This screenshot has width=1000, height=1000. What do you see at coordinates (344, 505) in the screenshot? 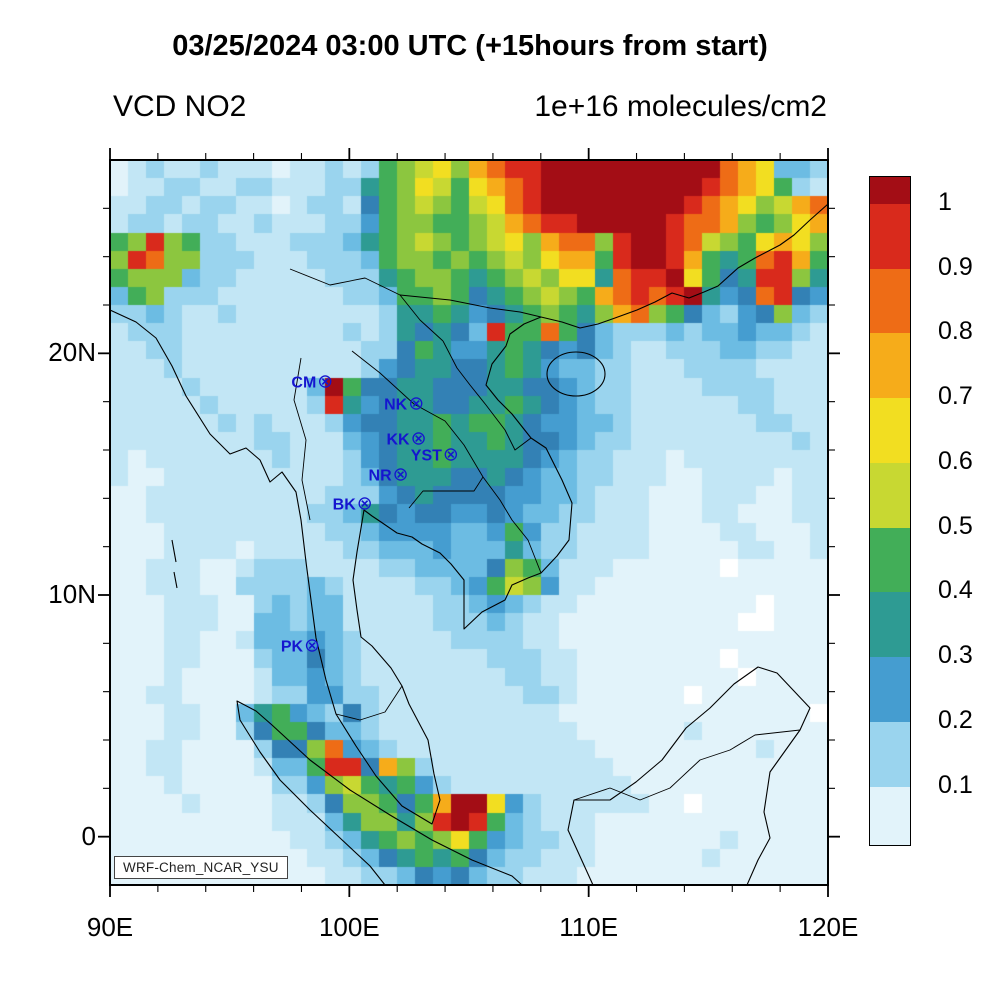
I see `station-label: BK` at bounding box center [344, 505].